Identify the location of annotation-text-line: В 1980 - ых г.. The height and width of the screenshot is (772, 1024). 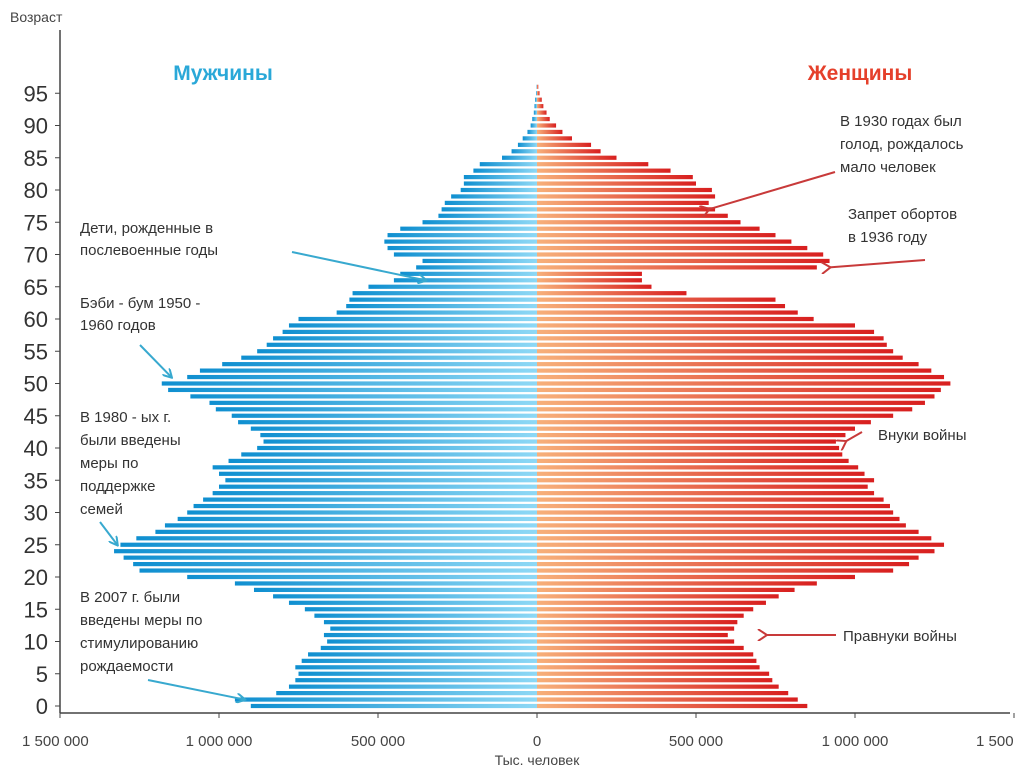
(125, 417).